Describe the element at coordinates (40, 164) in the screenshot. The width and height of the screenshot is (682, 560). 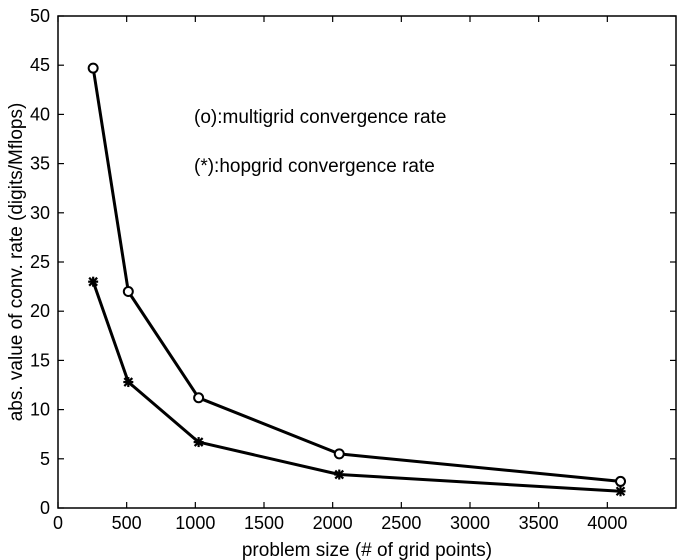
I see `y-tick-label: 35` at that location.